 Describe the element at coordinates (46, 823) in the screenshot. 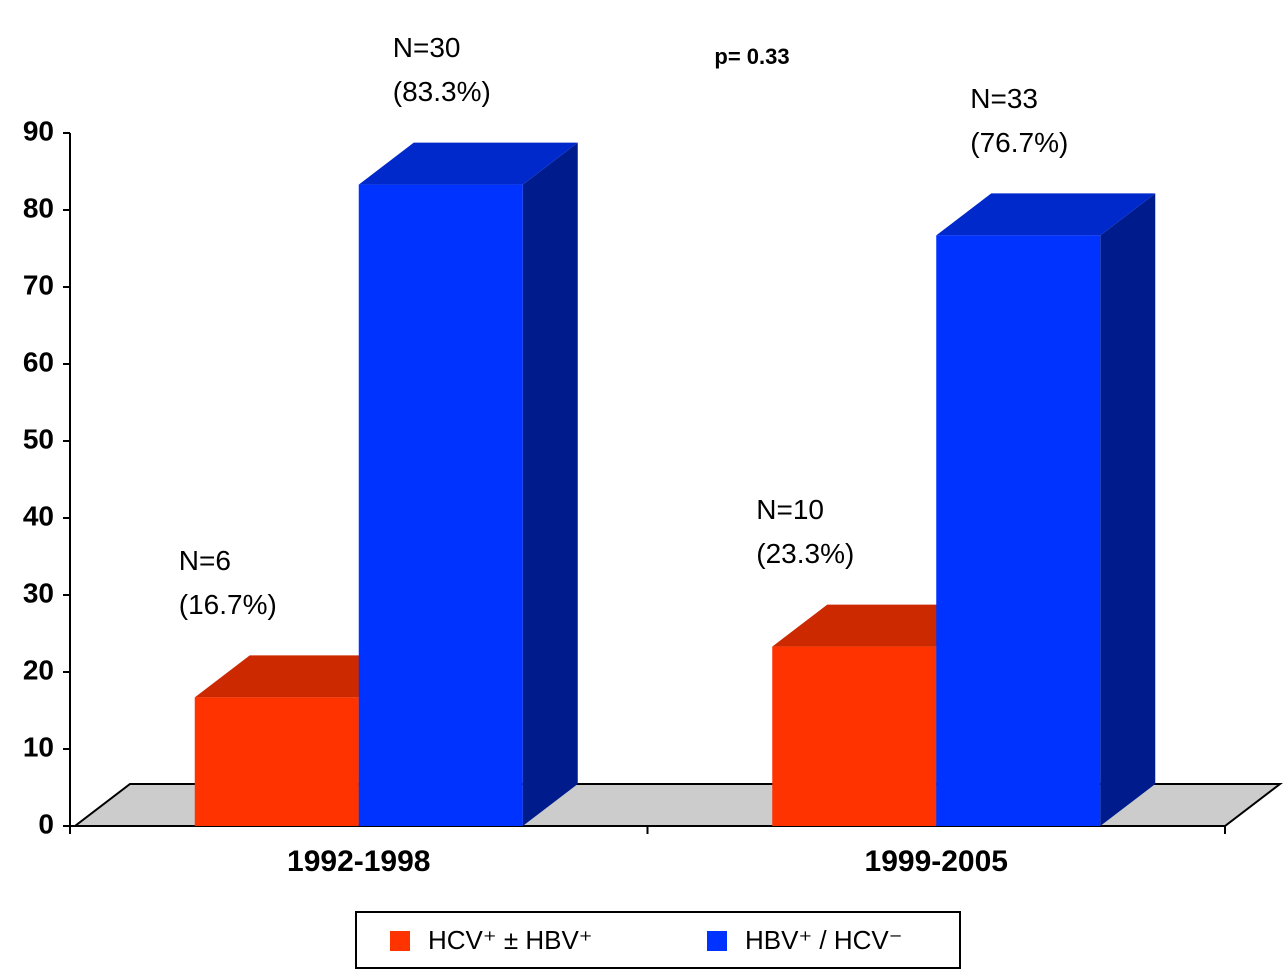

I see `y-tick-label: 0` at that location.